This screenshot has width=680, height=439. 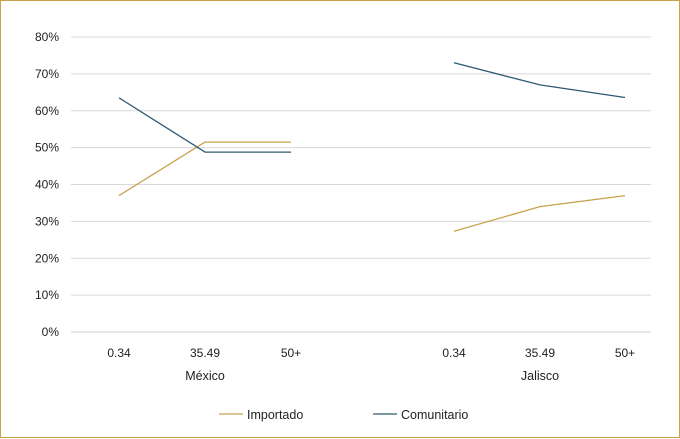 I want to click on y-tick-label: 0%, so click(x=51, y=332).